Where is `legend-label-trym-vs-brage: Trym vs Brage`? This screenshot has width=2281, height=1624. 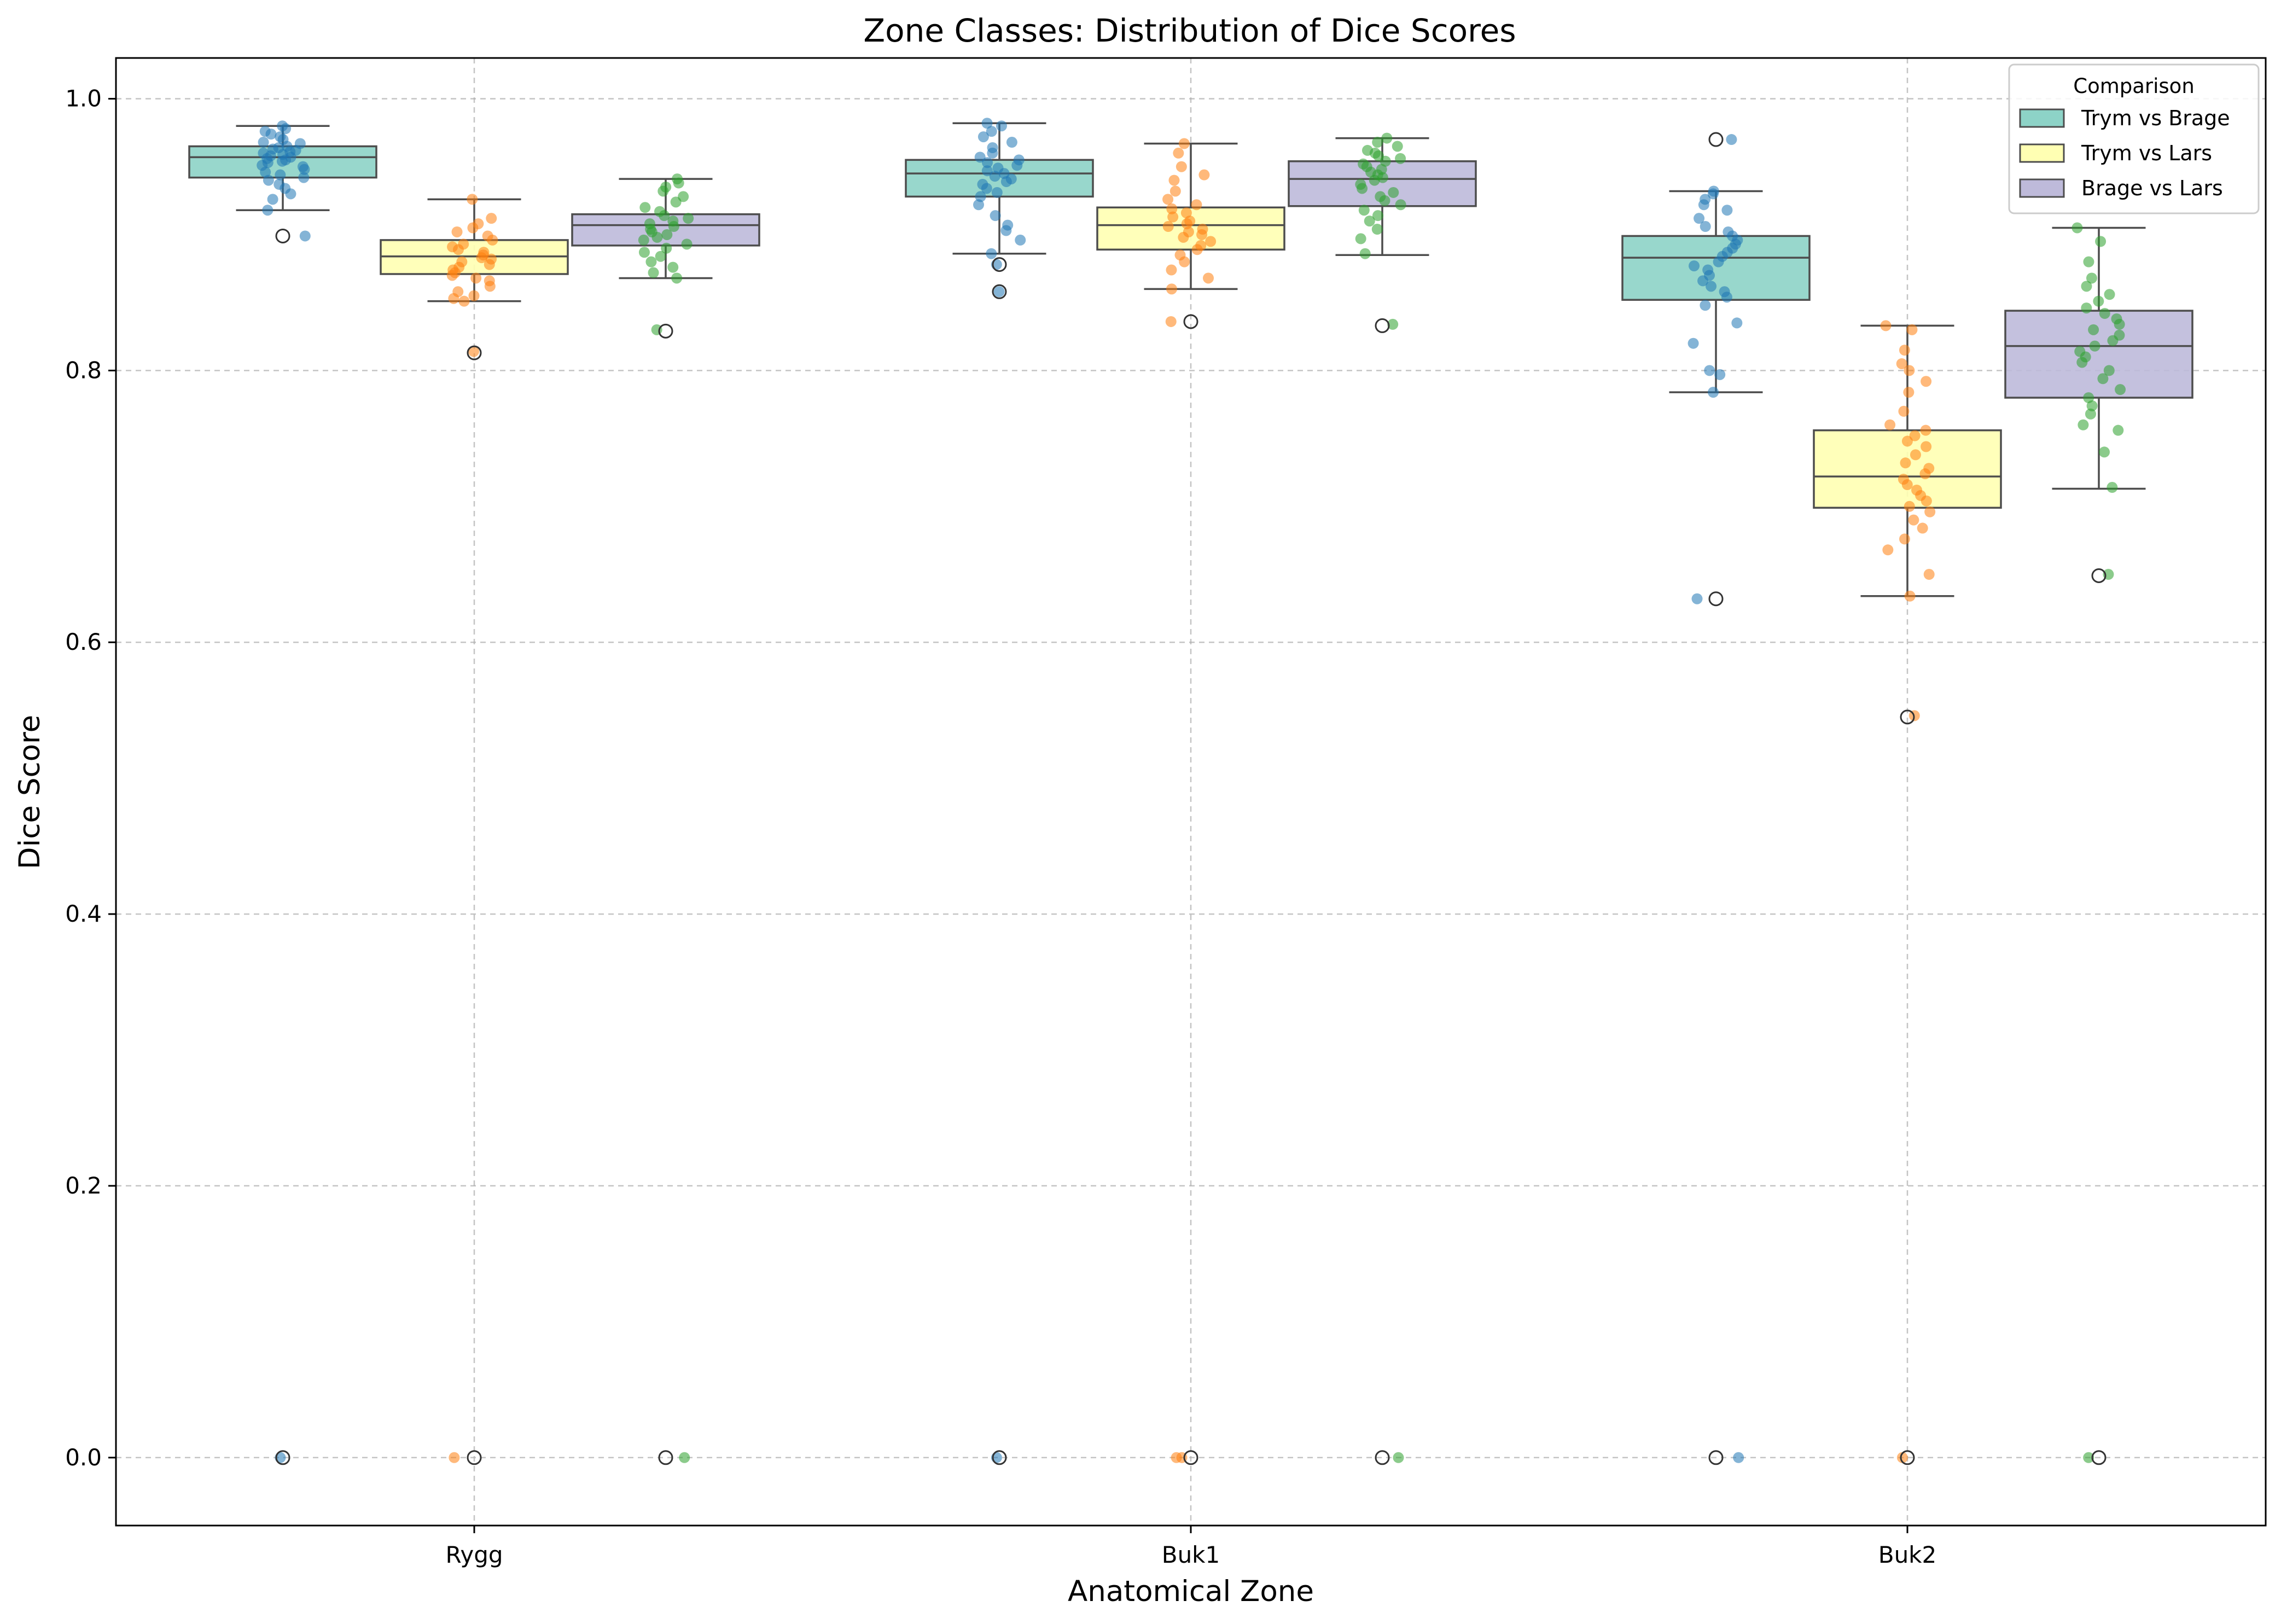
legend-label-trym-vs-brage: Trym vs Brage is located at coordinates (2155, 118).